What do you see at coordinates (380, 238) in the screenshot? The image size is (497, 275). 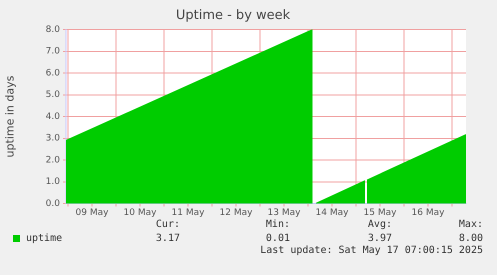 I see `text: 3.97` at bounding box center [380, 238].